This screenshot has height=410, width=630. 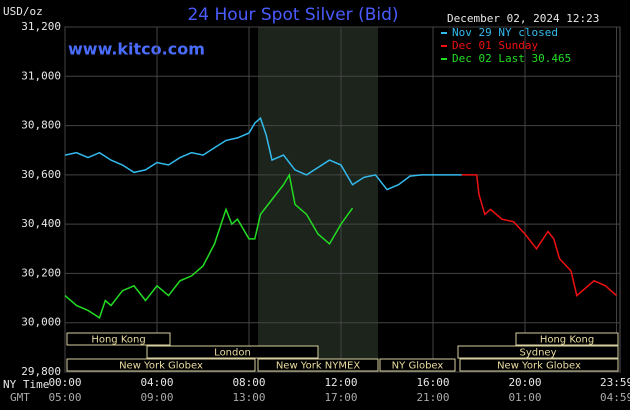 I want to click on watermark: www.kitco.com, so click(x=136, y=49).